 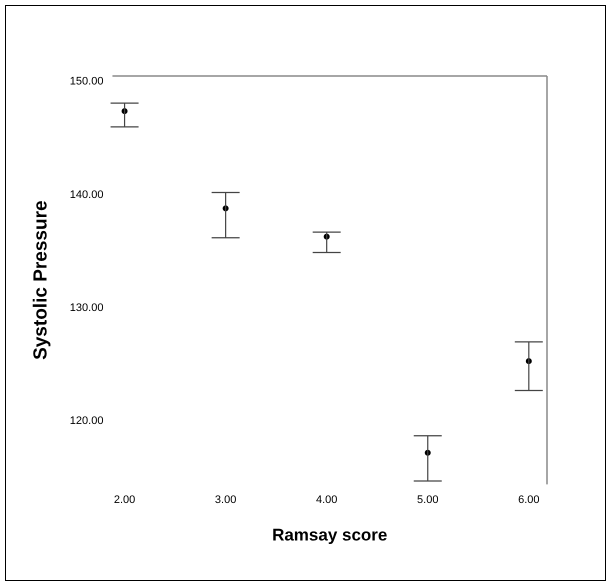 I want to click on y-tick-label: 150.00, so click(x=87, y=82).